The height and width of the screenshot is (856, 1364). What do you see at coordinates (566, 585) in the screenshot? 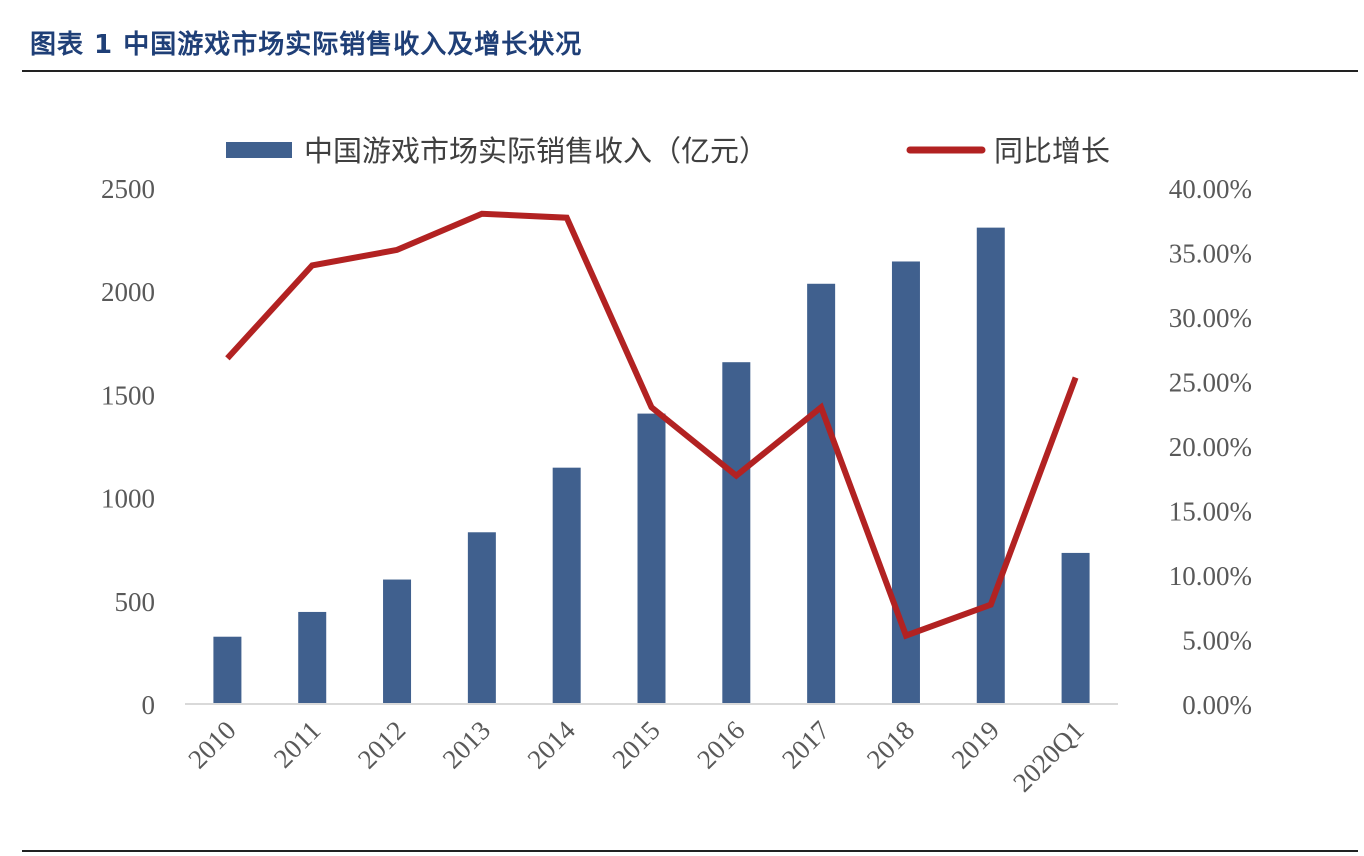
I see `bar-2014` at bounding box center [566, 585].